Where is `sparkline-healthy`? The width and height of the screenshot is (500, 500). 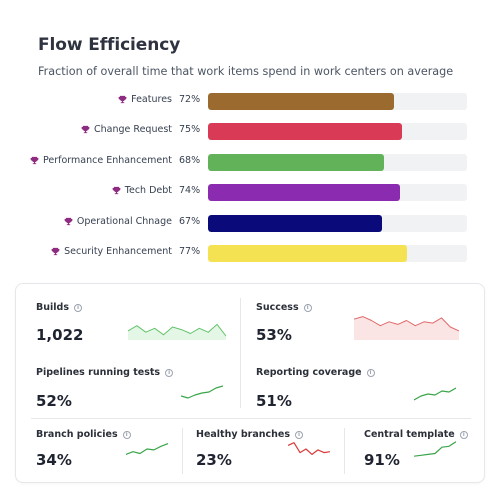
sparkline-healthy is located at coordinates (309, 448).